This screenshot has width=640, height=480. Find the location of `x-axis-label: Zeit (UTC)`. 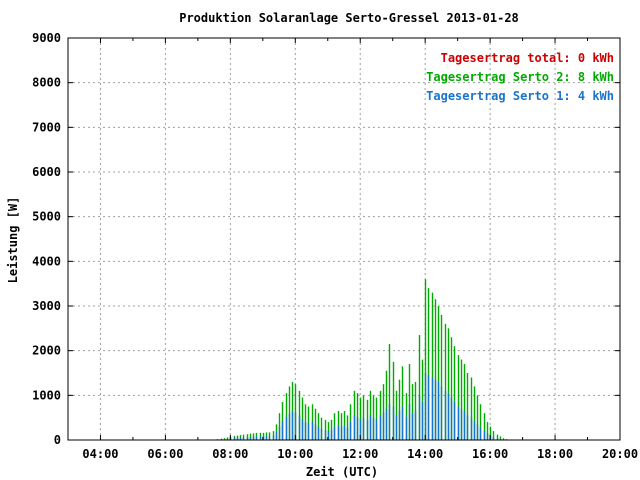

x-axis-label: Zeit (UTC) is located at coordinates (342, 472).